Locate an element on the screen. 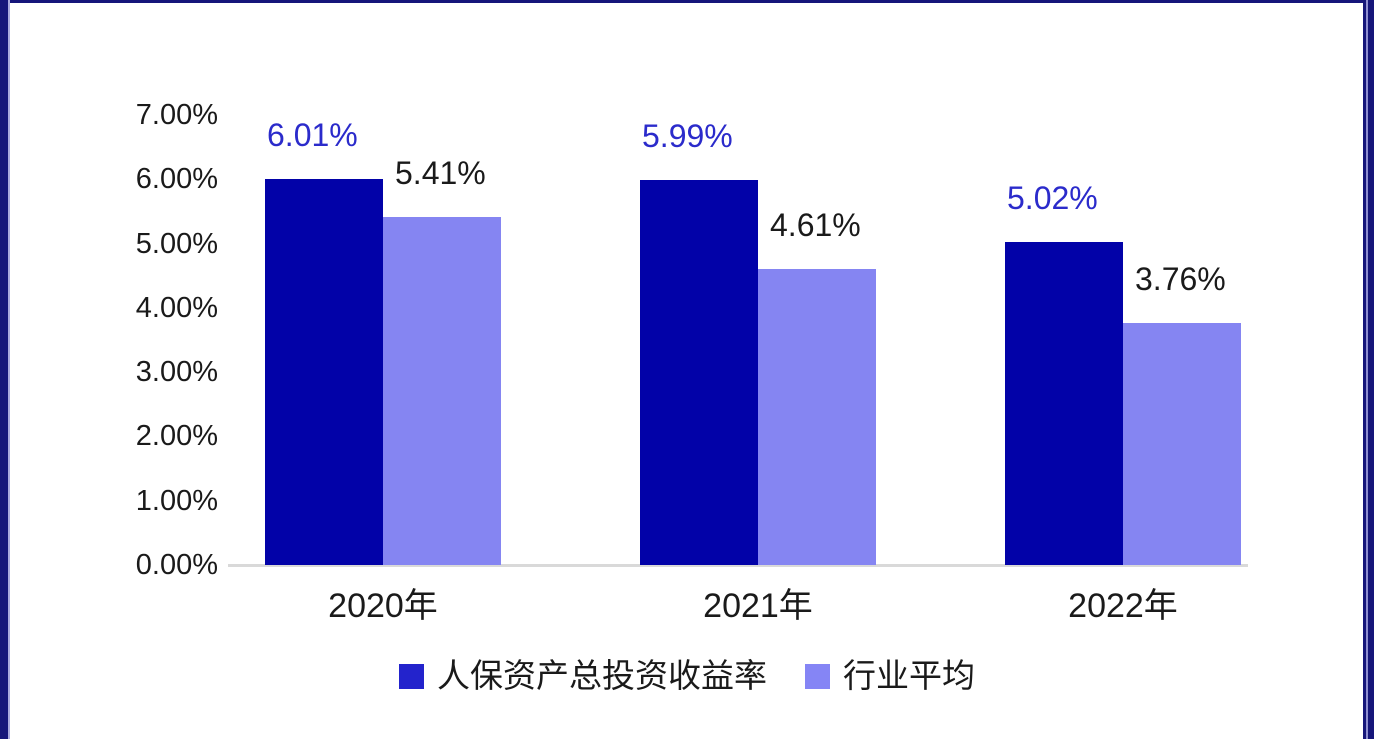  value-label-s0-c1: 5.99% is located at coordinates (687, 135).